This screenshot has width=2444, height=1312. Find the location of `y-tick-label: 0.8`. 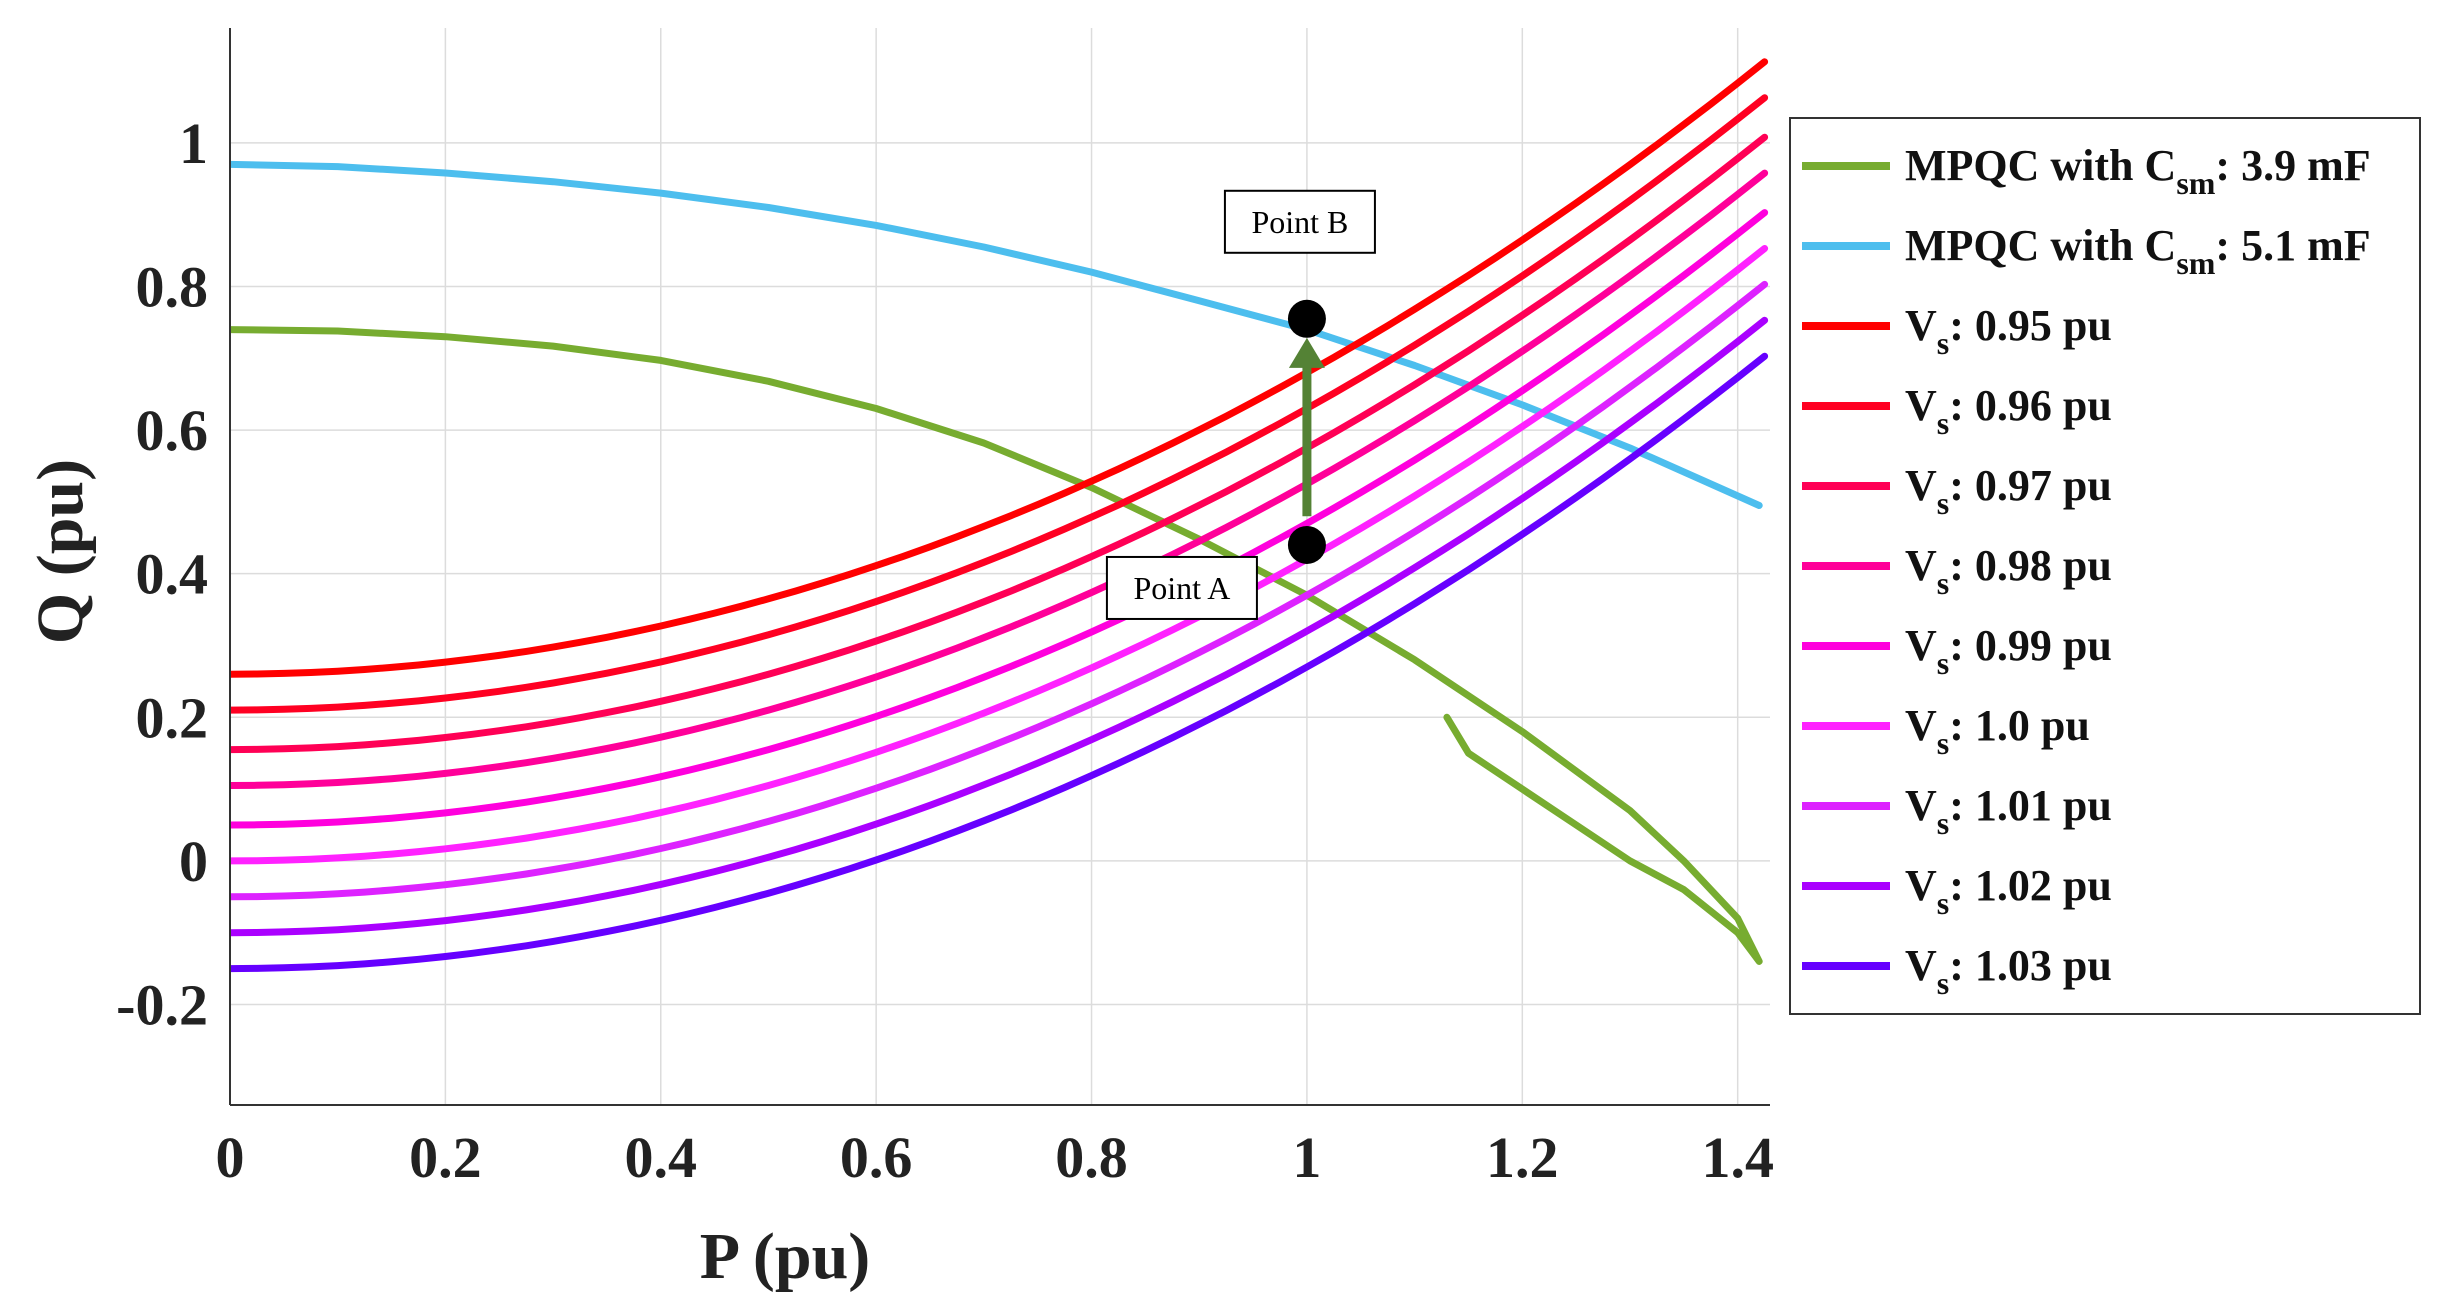

y-tick-label: 0.8 is located at coordinates (172, 286).